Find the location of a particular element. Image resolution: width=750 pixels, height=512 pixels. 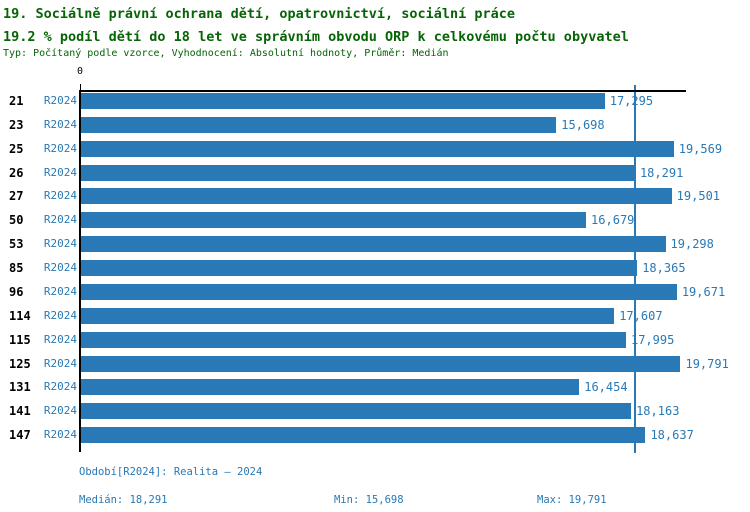

chart-row: 21 R2024 17,295 is located at coordinates (375, 101).